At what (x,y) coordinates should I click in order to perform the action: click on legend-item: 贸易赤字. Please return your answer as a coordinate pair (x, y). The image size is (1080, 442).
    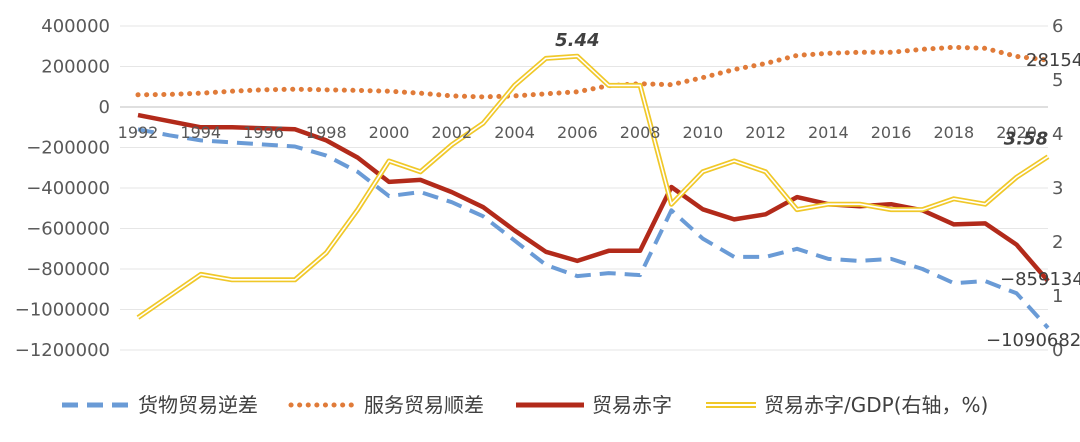
    Looking at the image, I should click on (594, 405).